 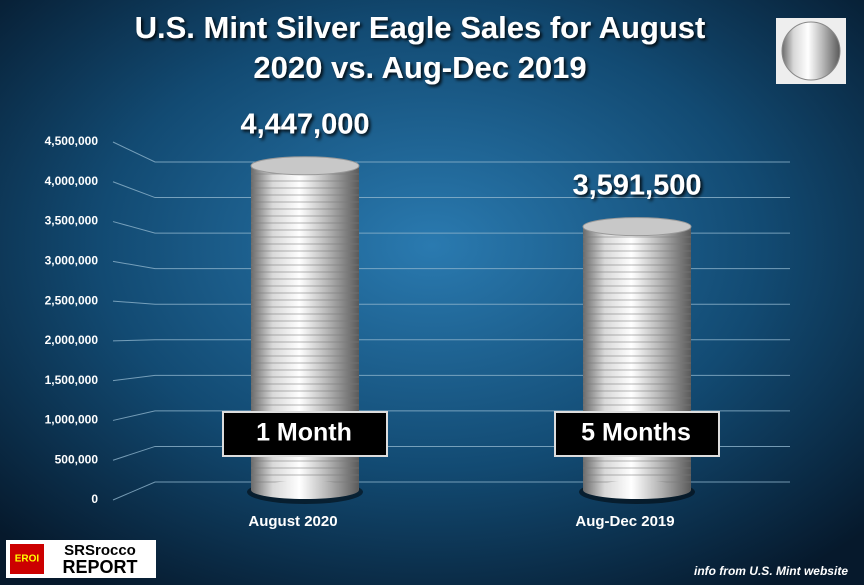 I want to click on y-tick-label: 4,000,000, so click(x=72, y=181).